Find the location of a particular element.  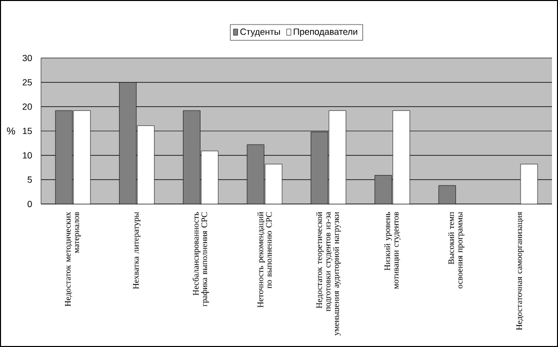

y-tick-label: 5 is located at coordinates (30, 179).